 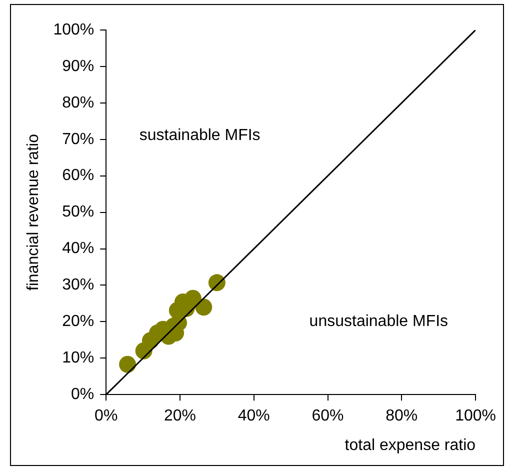 What do you see at coordinates (78, 321) in the screenshot?
I see `y-tick-label: 20%` at bounding box center [78, 321].